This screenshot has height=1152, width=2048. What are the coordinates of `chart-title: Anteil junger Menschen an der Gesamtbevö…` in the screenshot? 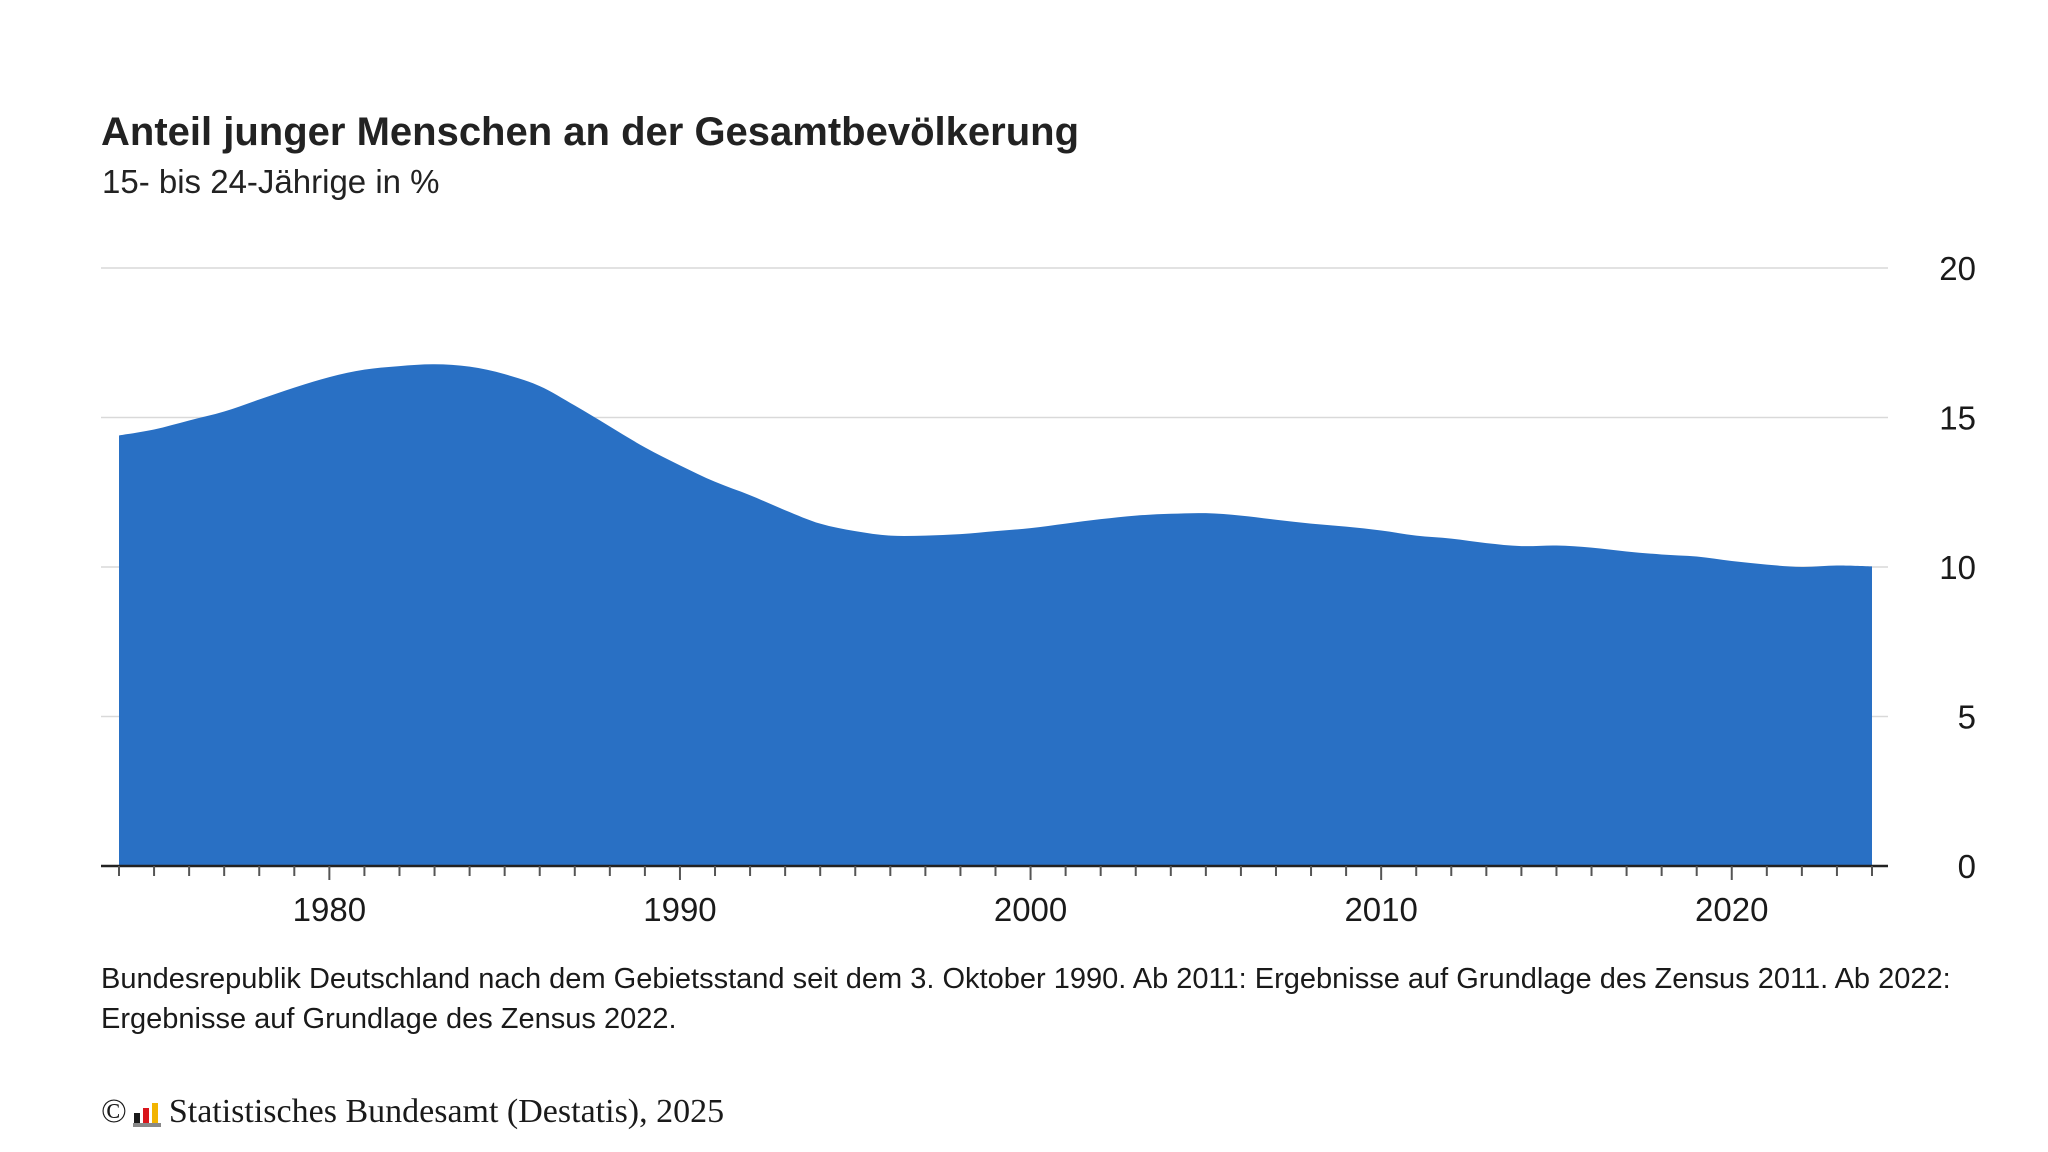 It's located at (590, 132).